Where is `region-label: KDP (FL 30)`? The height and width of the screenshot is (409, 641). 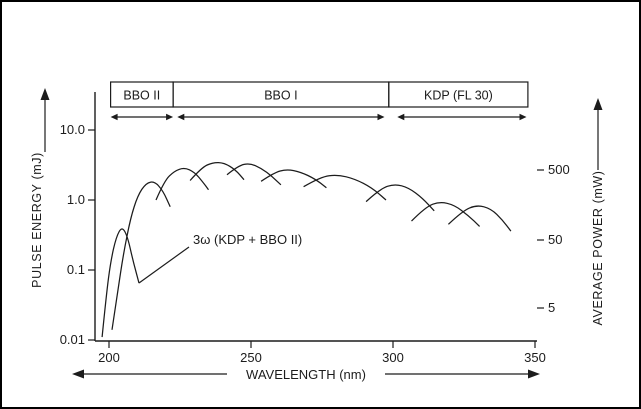 region-label: KDP (FL 30) is located at coordinates (458, 96).